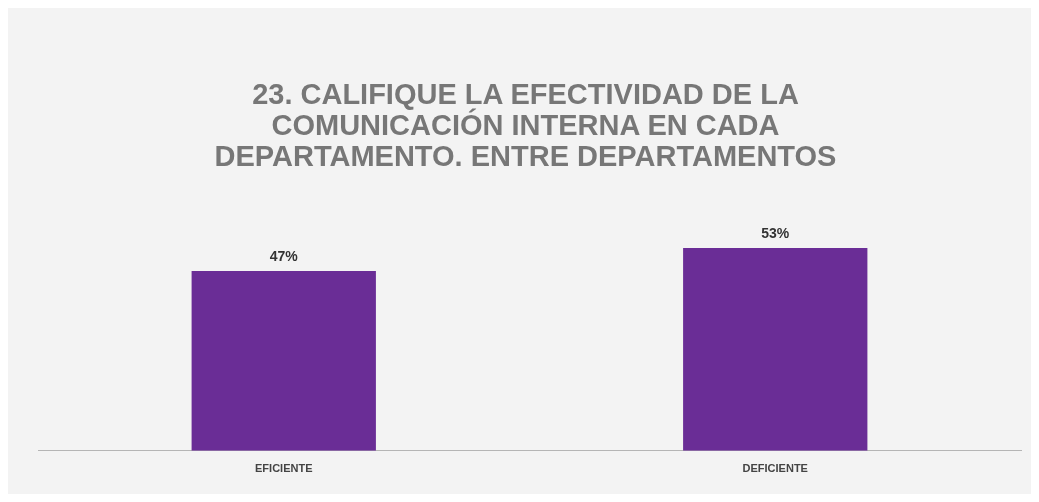 This screenshot has width=1039, height=502. I want to click on data-label: 53%, so click(775, 232).